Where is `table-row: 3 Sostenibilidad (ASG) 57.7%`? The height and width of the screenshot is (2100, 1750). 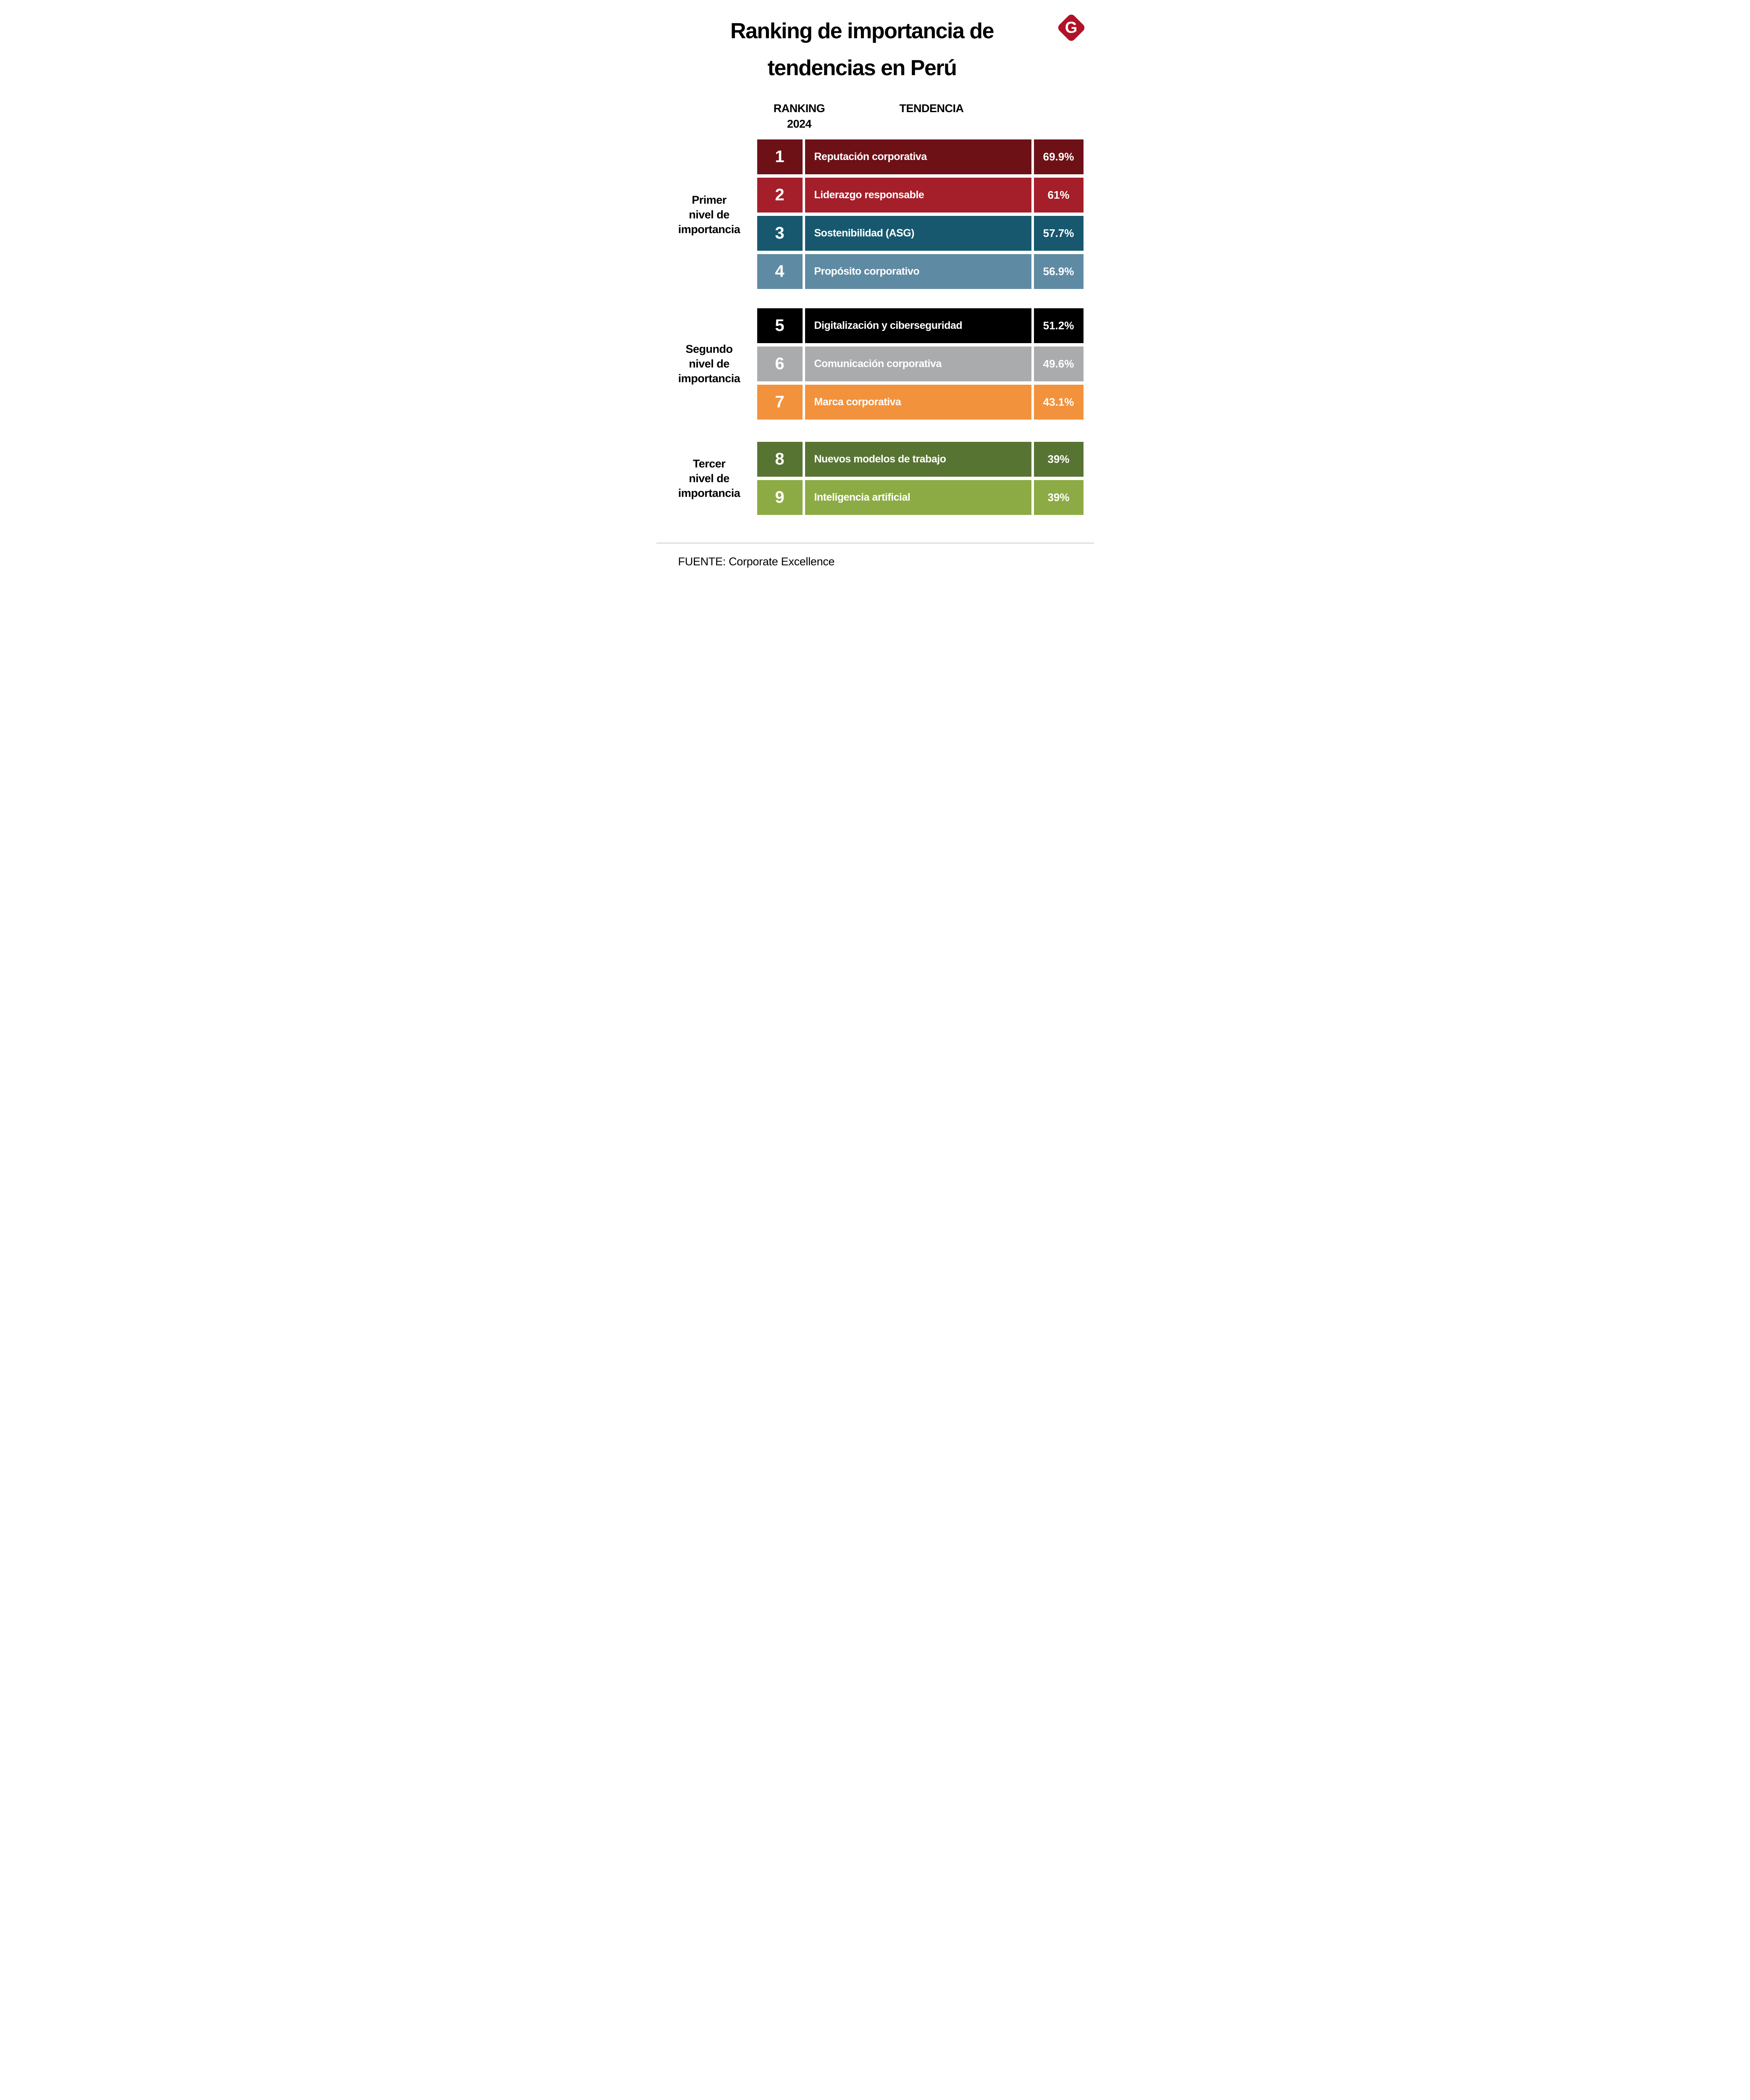
table-row: 3 Sostenibilidad (ASG) 57.7% is located at coordinates (920, 233).